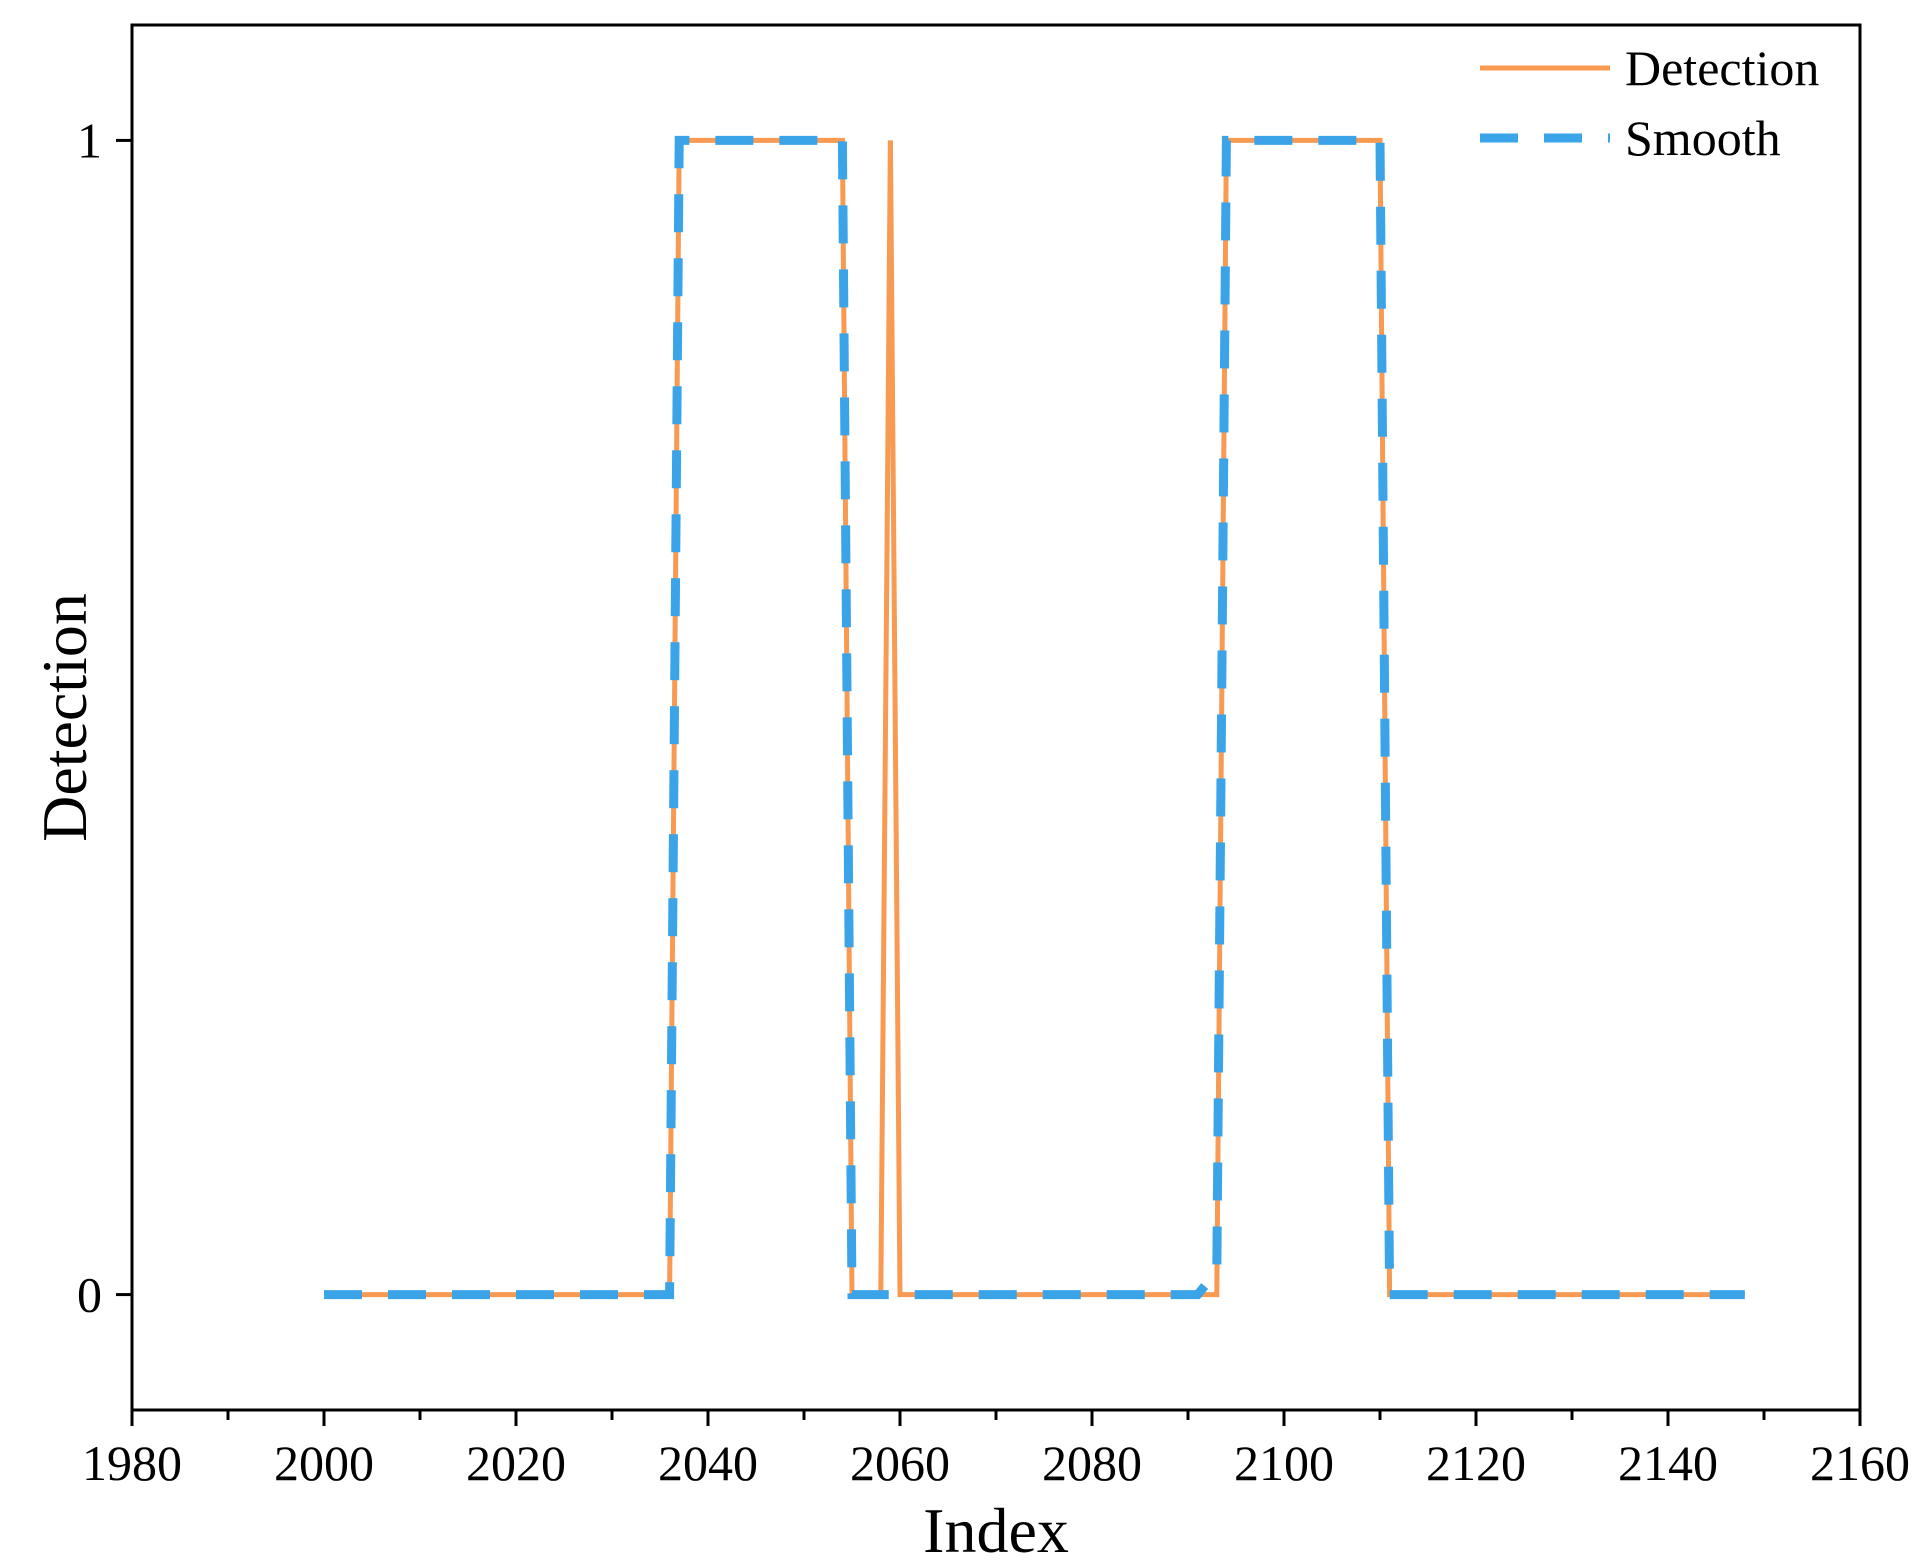 The height and width of the screenshot is (1568, 1925). Describe the element at coordinates (708, 1463) in the screenshot. I see `x-tick-label: 2040` at that location.